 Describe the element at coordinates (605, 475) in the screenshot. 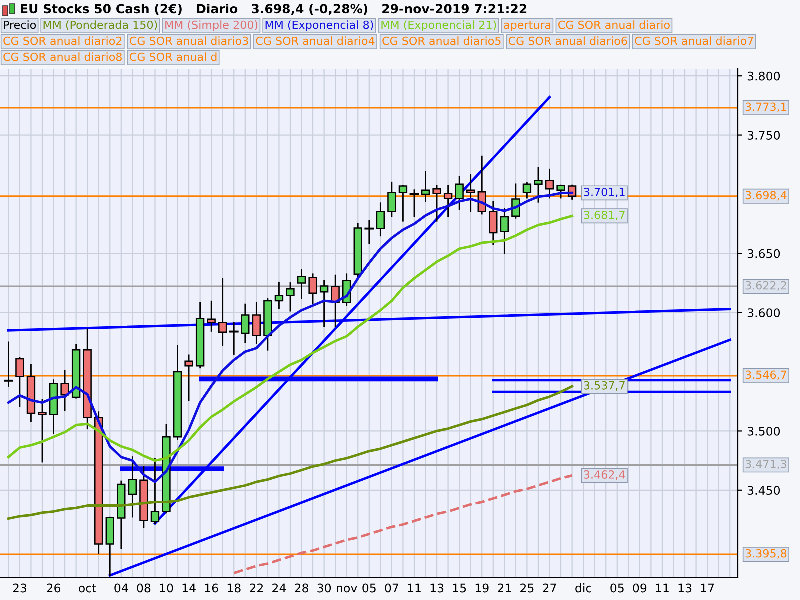

I see `data-label: 3.462,4` at that location.